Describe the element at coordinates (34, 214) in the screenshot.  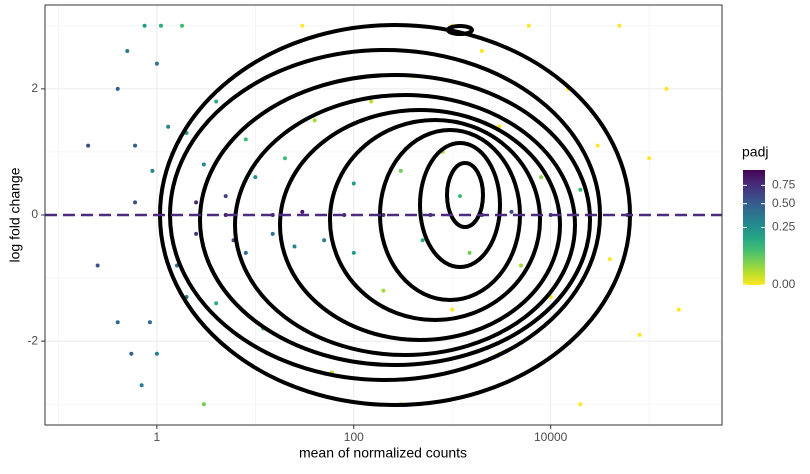
I see `y-tick-label: 0` at that location.